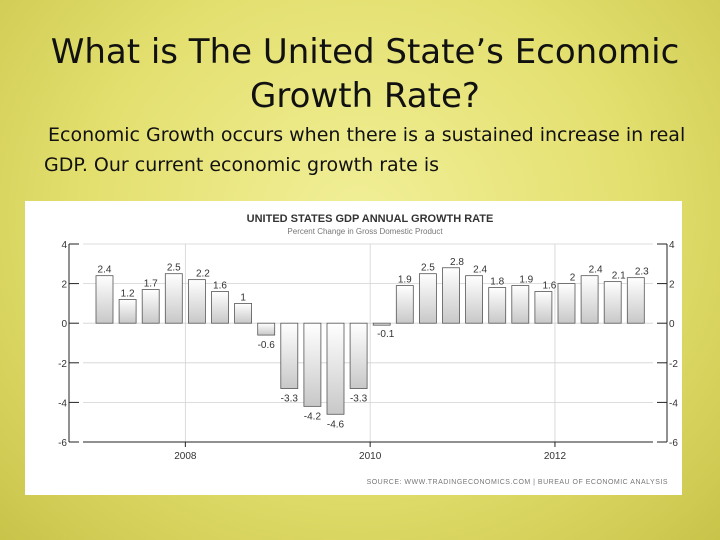 The height and width of the screenshot is (540, 720). I want to click on value-label: -4.6, so click(336, 424).